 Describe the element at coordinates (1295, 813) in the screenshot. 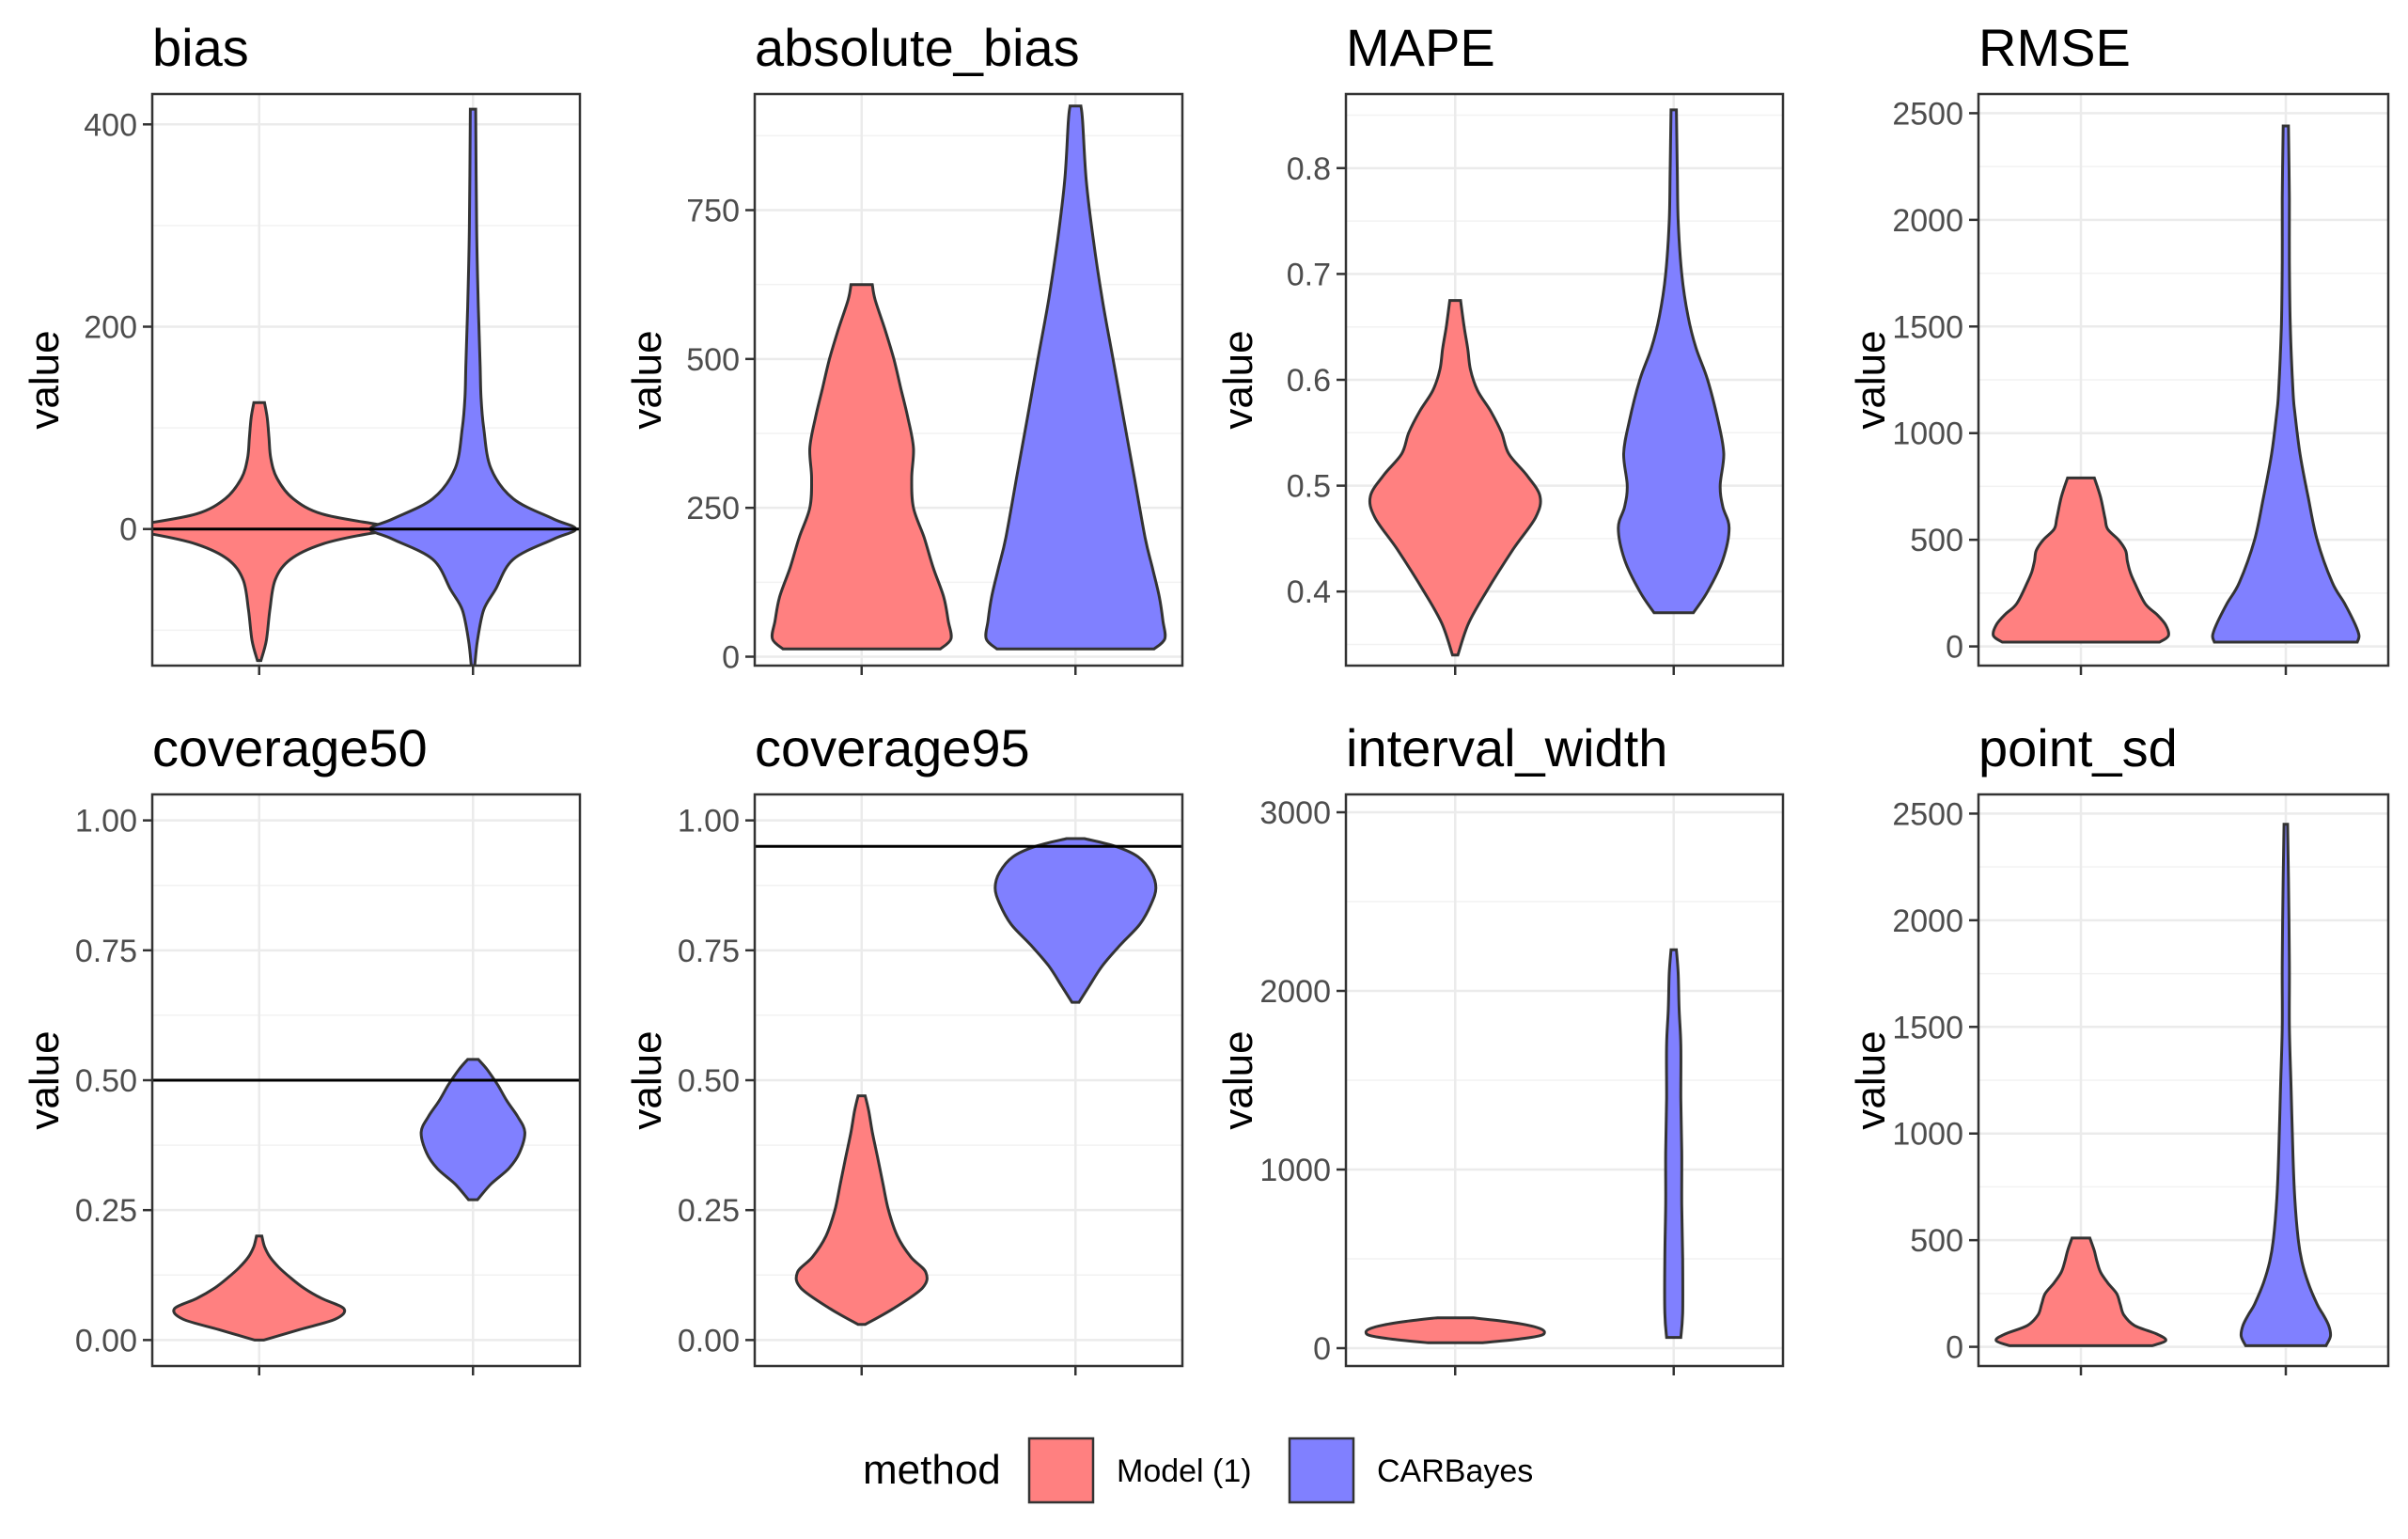

I see `y-tick-label: 3000` at that location.